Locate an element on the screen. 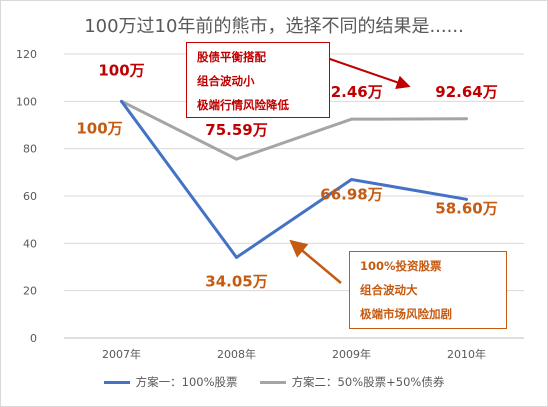 This screenshot has width=548, height=407. all-stock-note-line-1: 100%投资股票 is located at coordinates (401, 266).